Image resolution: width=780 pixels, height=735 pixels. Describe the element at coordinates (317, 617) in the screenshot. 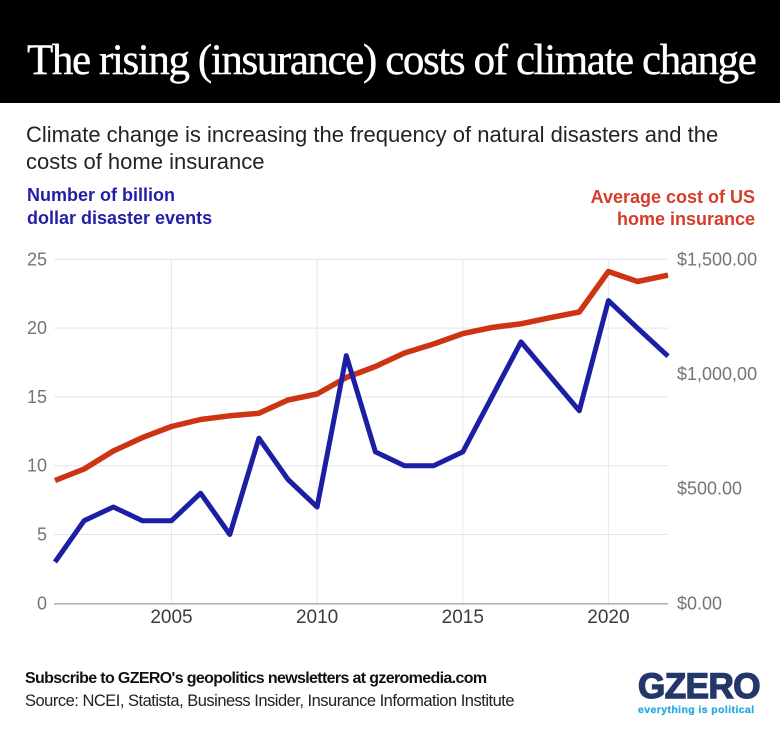

I see `svg-text: 2010` at that location.